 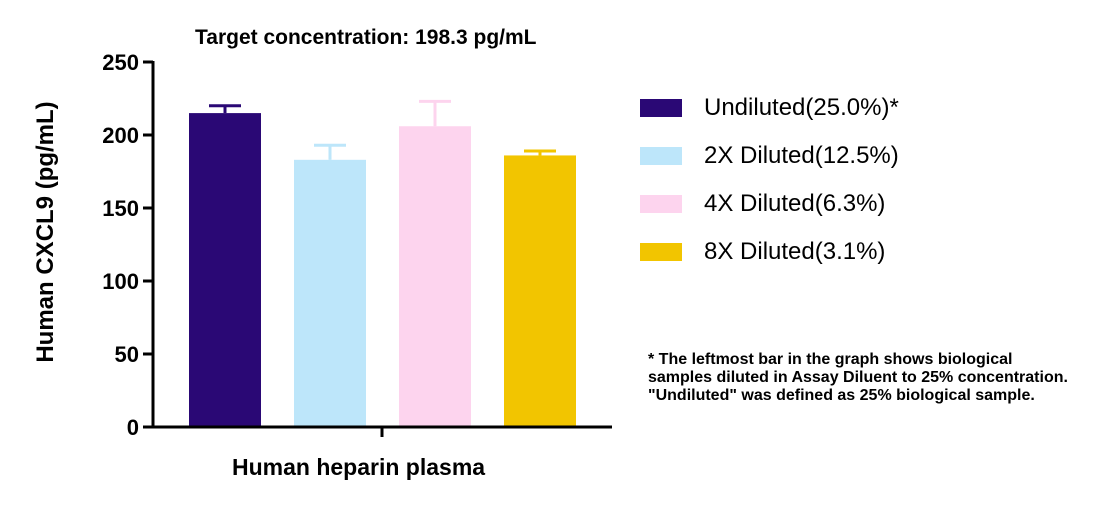 What do you see at coordinates (366, 37) in the screenshot?
I see `chart-title: Target concentration: 198.3 pg/mL` at bounding box center [366, 37].